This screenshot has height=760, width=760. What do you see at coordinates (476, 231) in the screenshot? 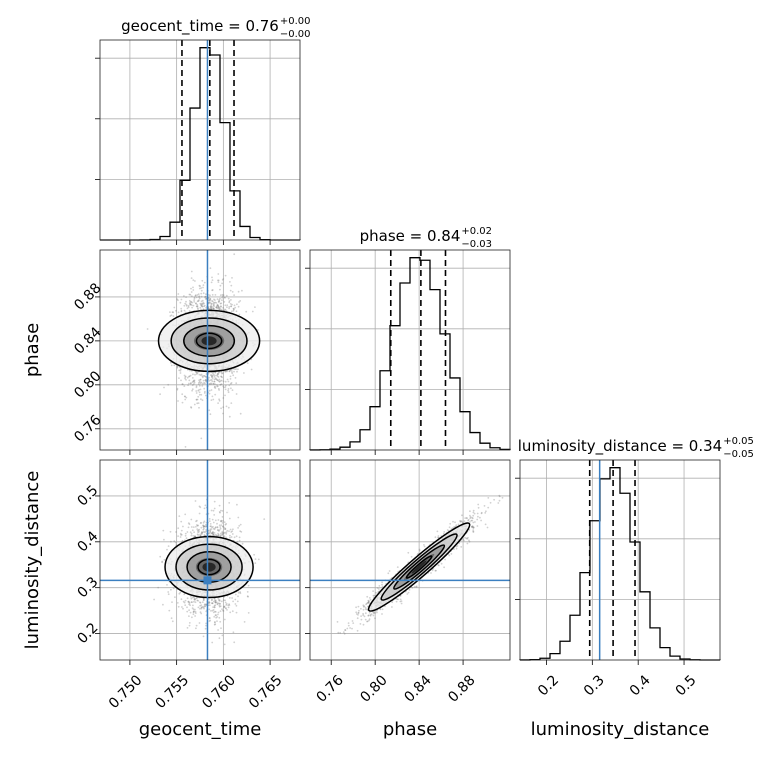
I see `title-plus: +0.02` at bounding box center [476, 231].